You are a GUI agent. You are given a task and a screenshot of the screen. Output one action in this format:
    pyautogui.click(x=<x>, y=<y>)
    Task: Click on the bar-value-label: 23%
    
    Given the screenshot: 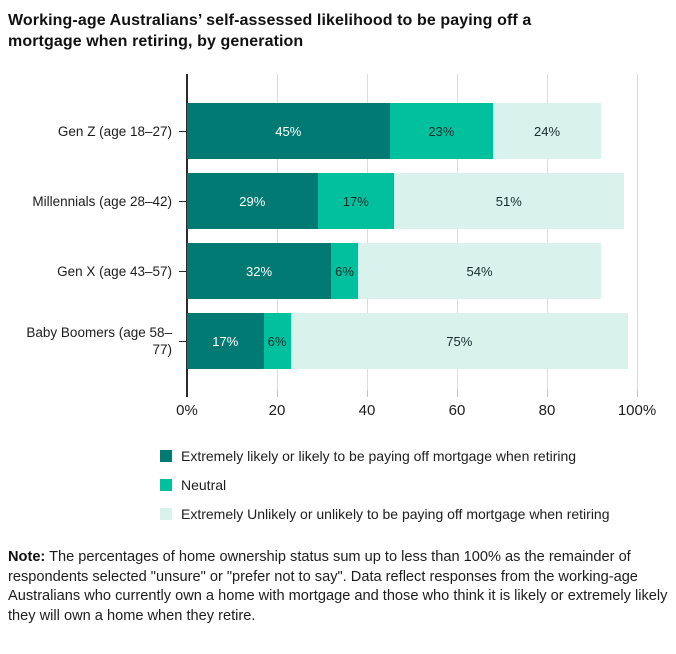 What is the action you would take?
    pyautogui.click(x=441, y=131)
    